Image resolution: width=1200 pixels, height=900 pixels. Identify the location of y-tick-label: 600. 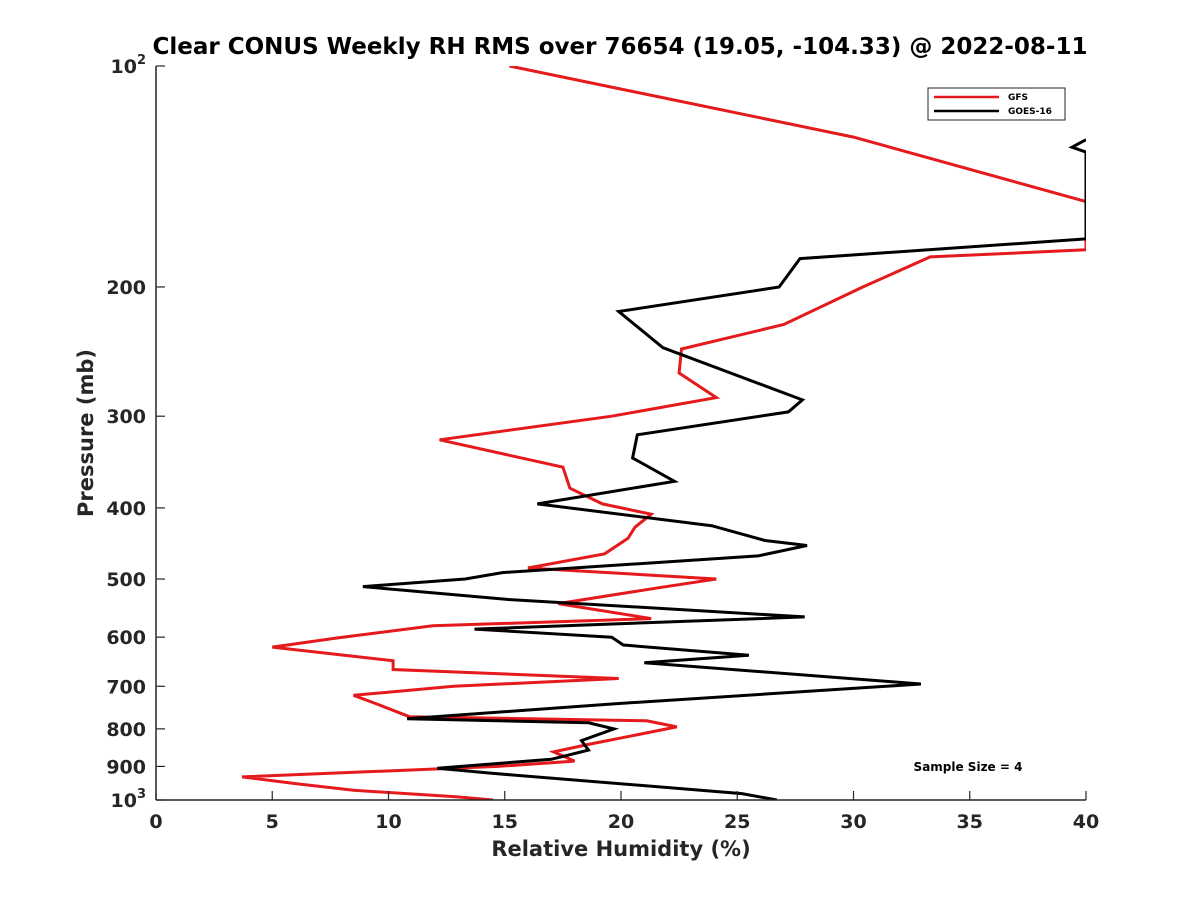
(126, 638).